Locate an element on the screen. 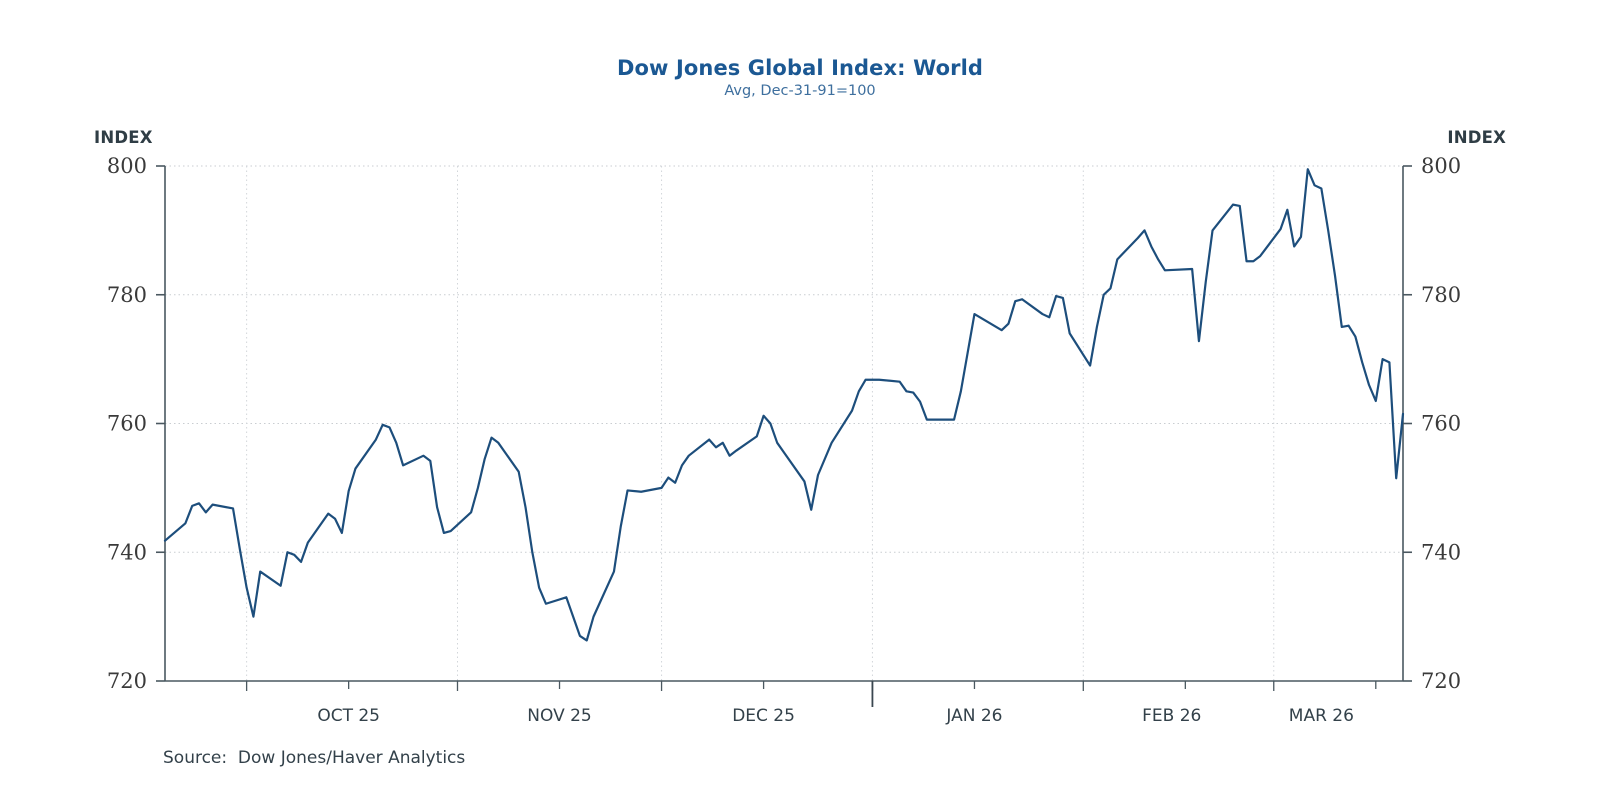  source-note: Source: Dow Jones/Haver Analytics is located at coordinates (314, 758).